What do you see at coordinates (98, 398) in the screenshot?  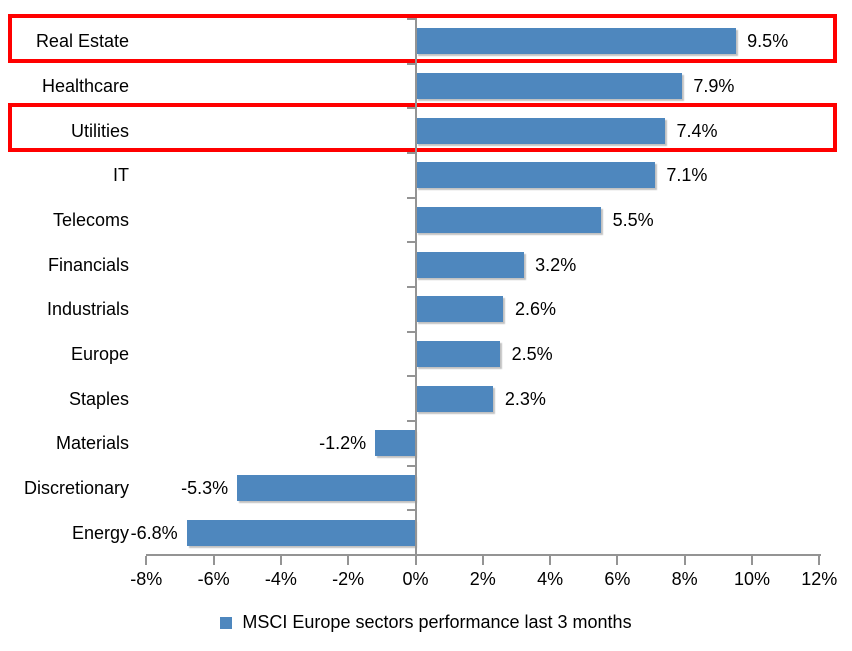 I see `category-label: Staples` at bounding box center [98, 398].